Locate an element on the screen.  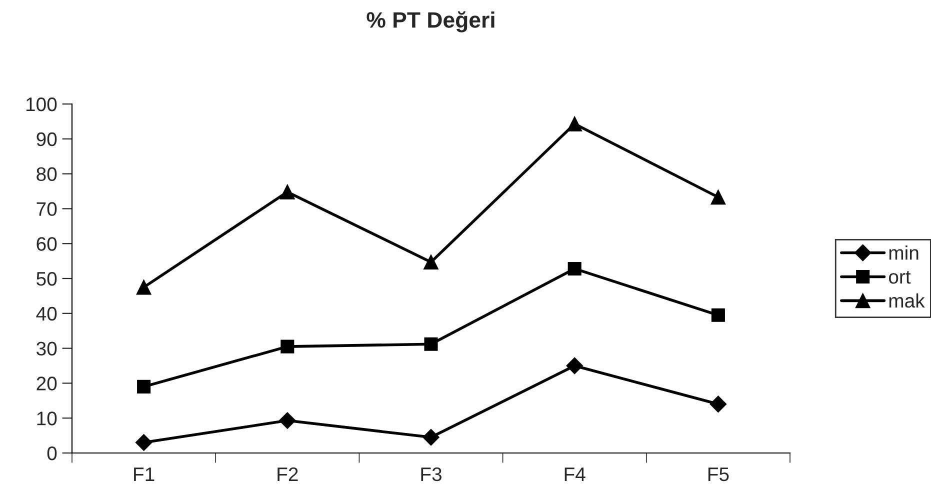
x-tick-label: F5 is located at coordinates (718, 475).